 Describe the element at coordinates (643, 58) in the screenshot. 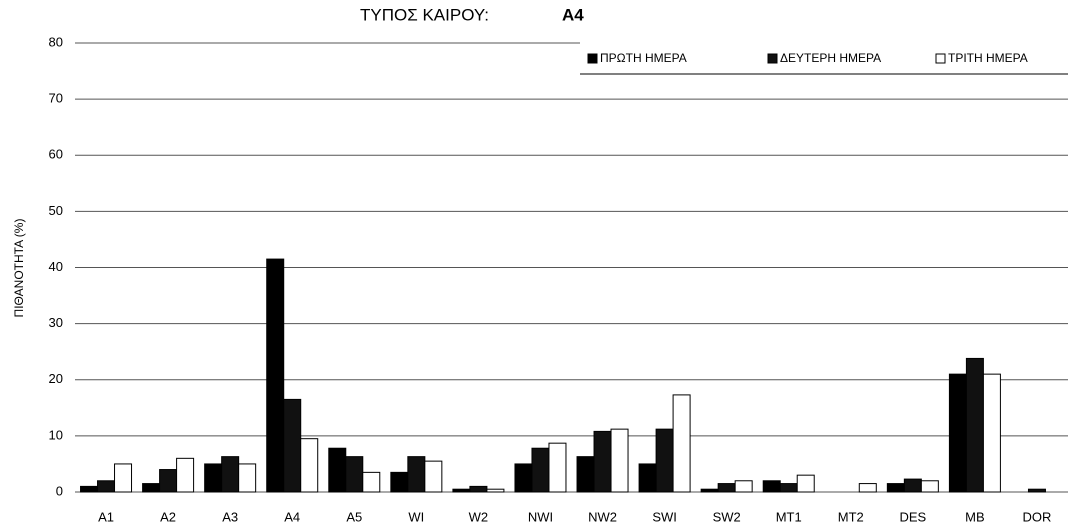

I see `legend-label: ΠΡΩΤΗ ΗΜΕΡΑ` at that location.